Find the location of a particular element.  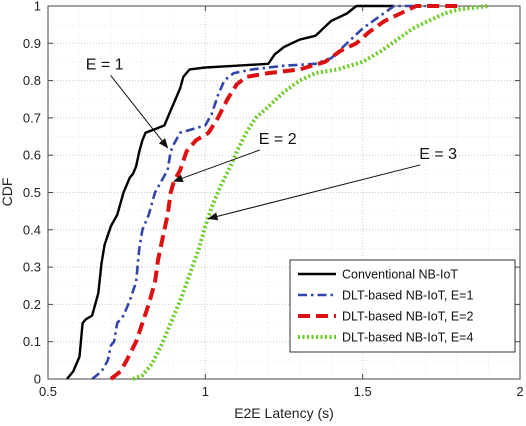

y-tick-label: 0.1 is located at coordinates (32, 341).